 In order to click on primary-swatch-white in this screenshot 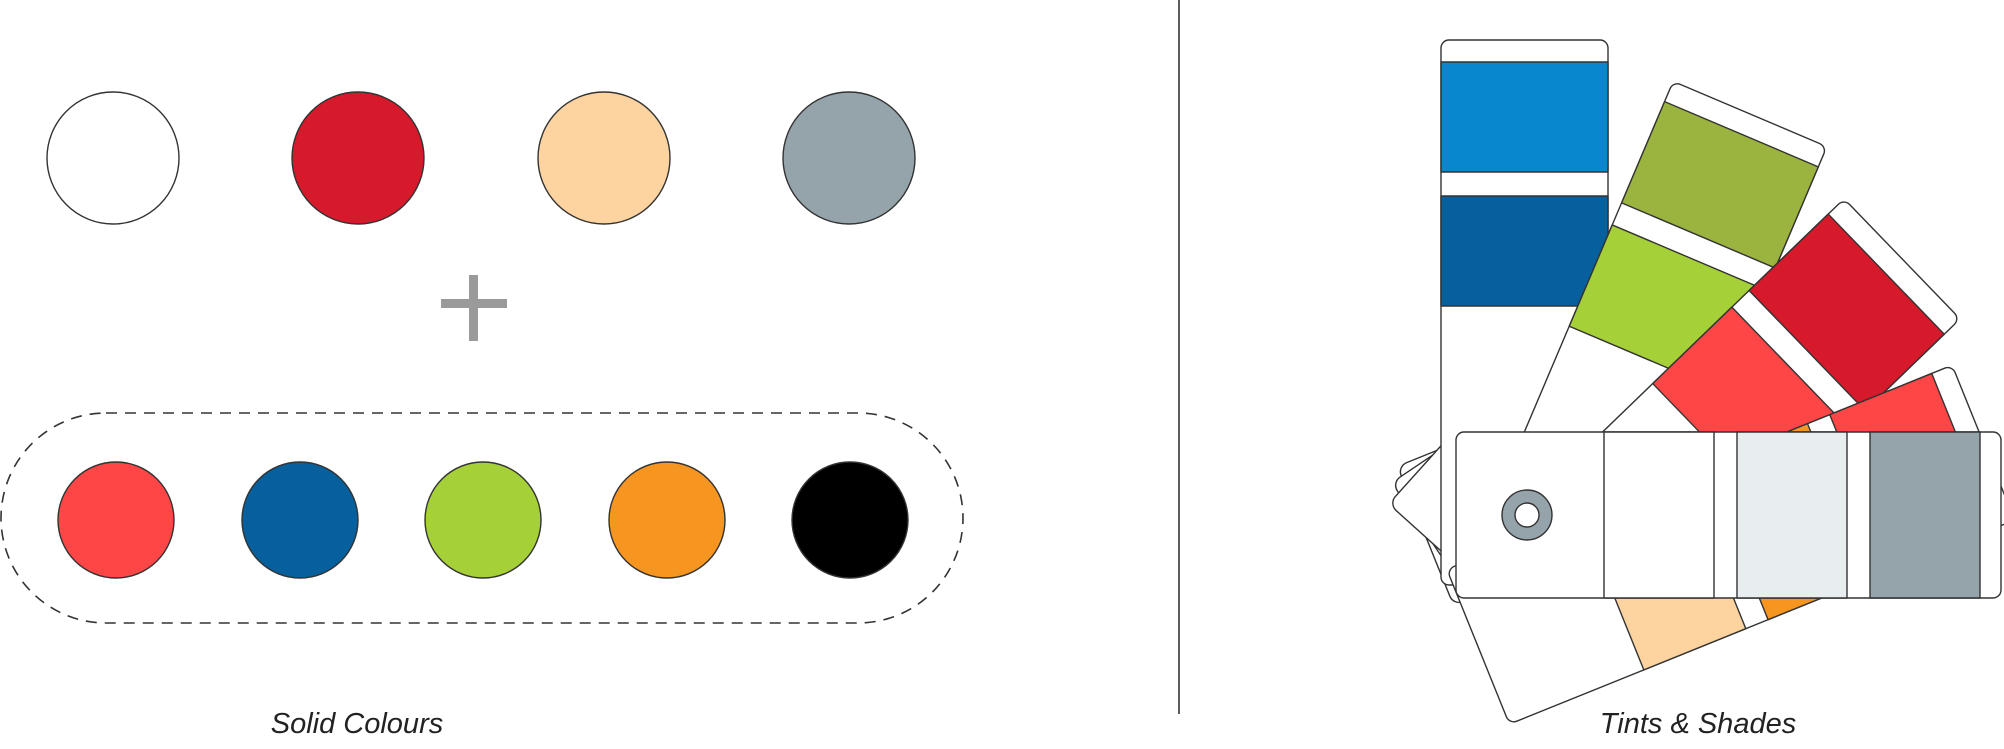, I will do `click(113, 158)`.